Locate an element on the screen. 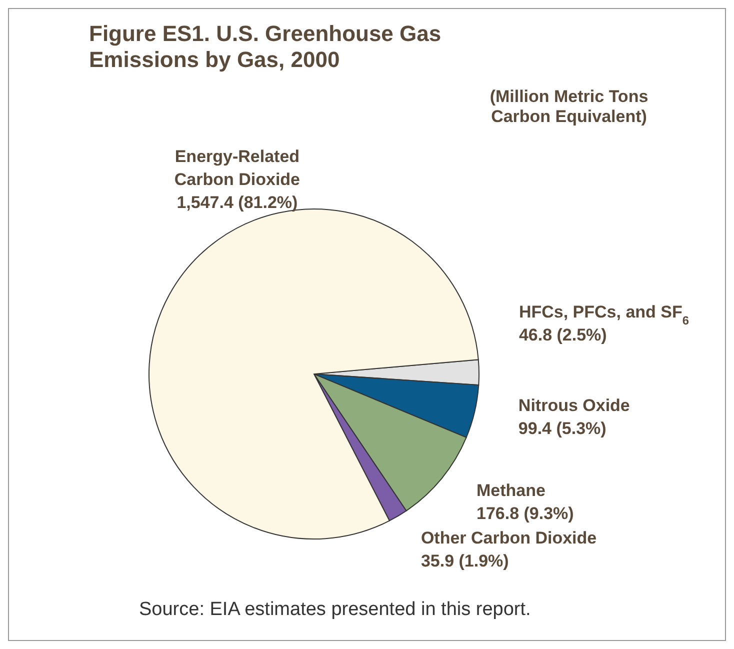  slice-label: Other Carbon Dioxide is located at coordinates (508, 538).